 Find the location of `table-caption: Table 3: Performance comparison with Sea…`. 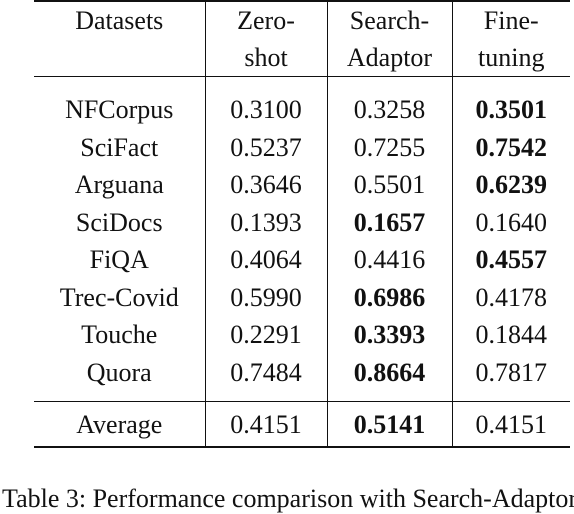

table-caption: Table 3: Performance comparison with Sea… is located at coordinates (288, 498).